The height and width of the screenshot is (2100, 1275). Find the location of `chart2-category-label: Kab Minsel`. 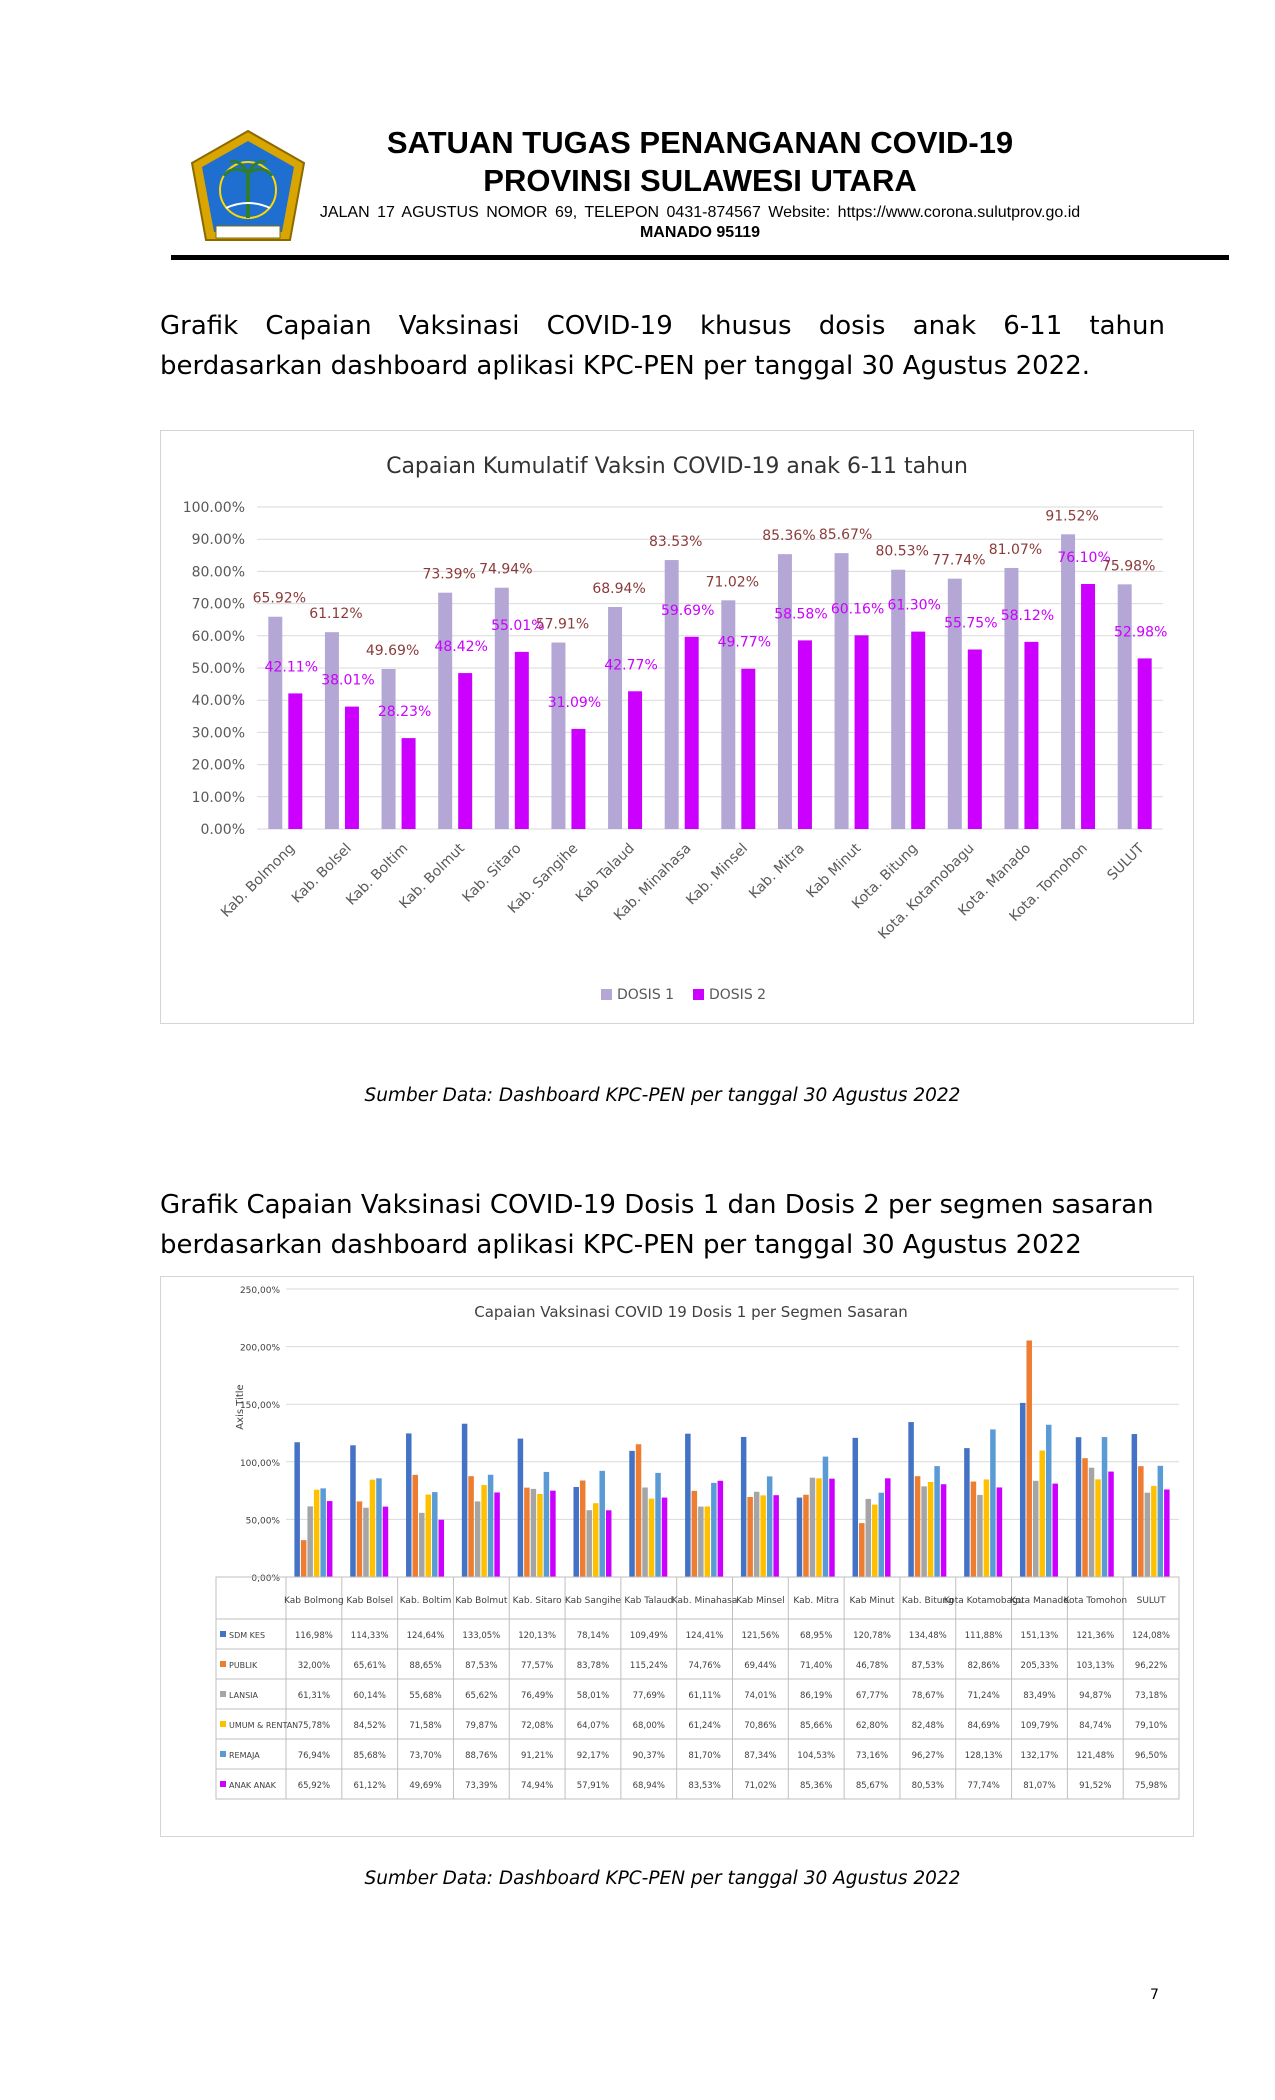

chart2-category-label: Kab Minsel is located at coordinates (760, 1601).